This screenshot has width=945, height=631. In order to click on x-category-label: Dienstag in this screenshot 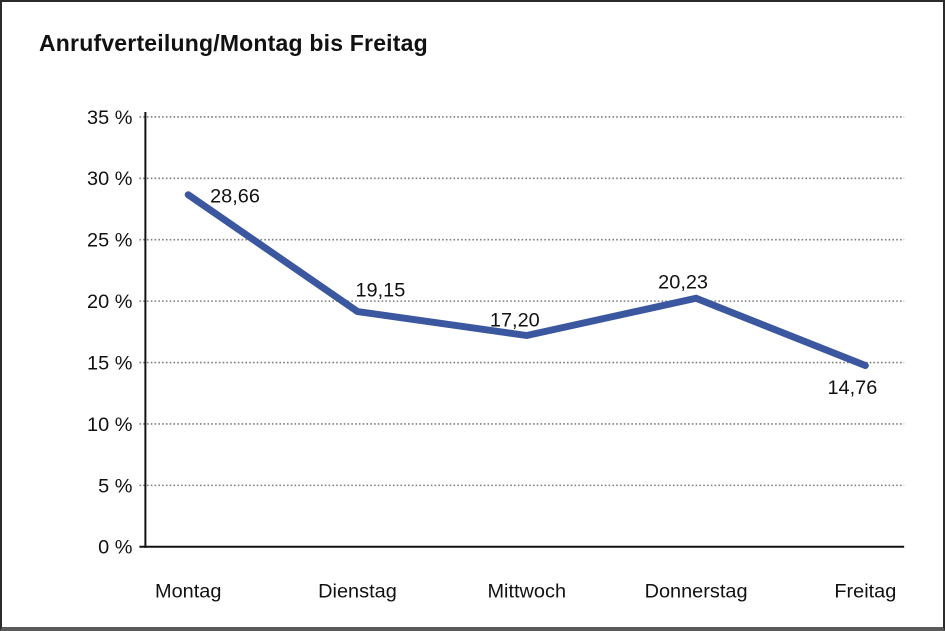, I will do `click(357, 591)`.